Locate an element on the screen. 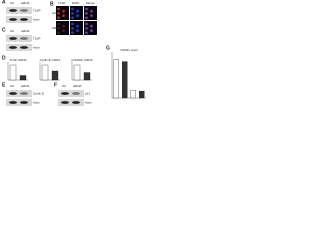 The width and height of the screenshot is (320, 240). panel-label: B is located at coordinates (52, 4).